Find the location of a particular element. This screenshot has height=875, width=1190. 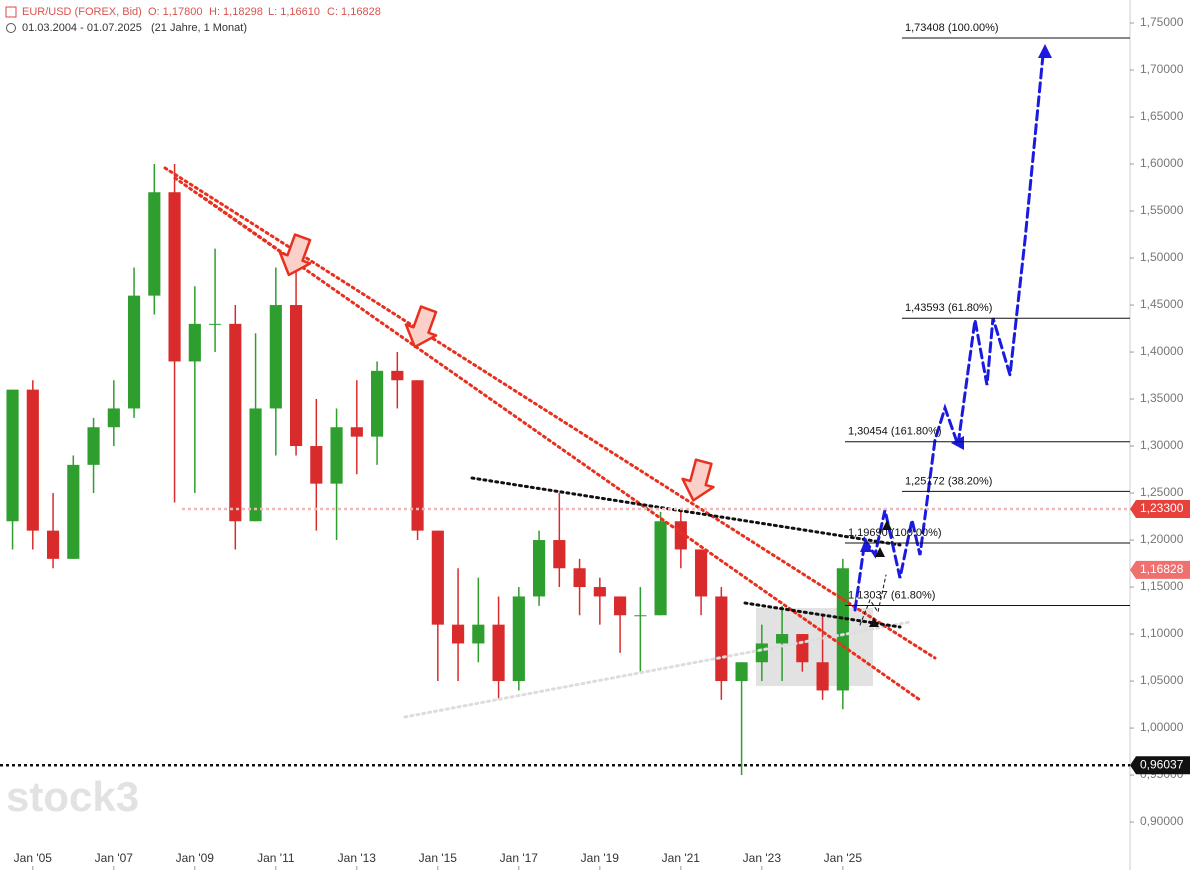

x-tick-label: Jan '17 is located at coordinates (519, 858).